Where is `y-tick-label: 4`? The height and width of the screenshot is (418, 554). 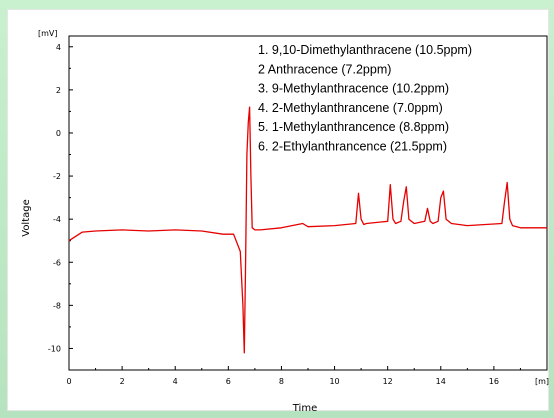
y-tick-label: 4 is located at coordinates (58, 47).